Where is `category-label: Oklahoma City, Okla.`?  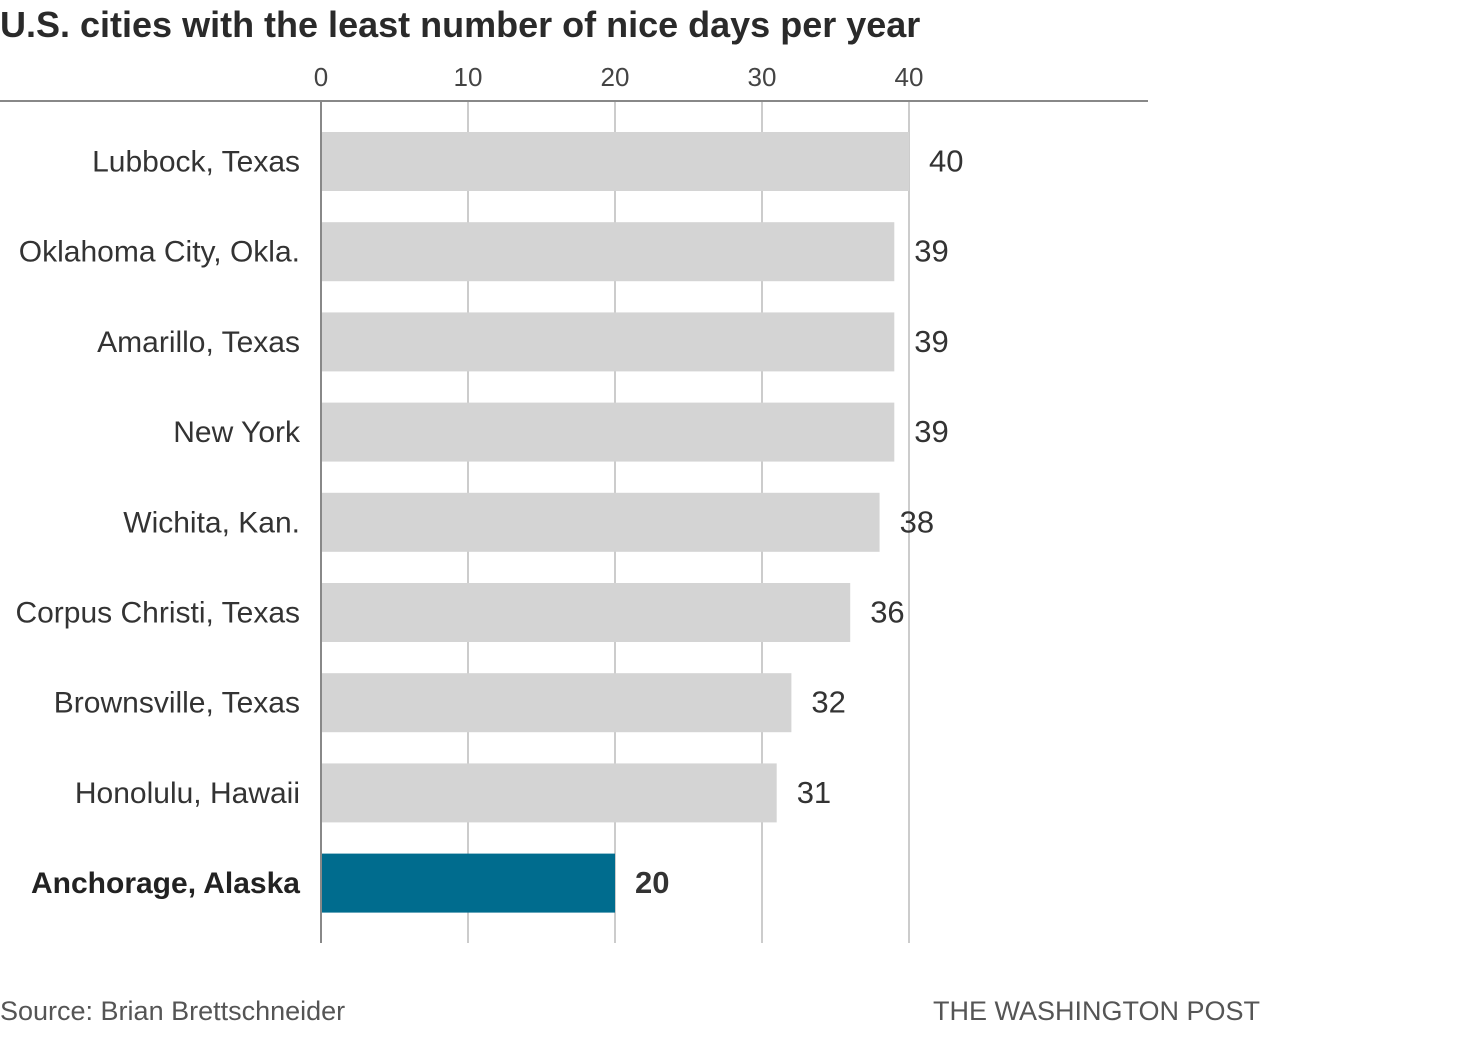
category-label: Oklahoma City, Okla. is located at coordinates (159, 252).